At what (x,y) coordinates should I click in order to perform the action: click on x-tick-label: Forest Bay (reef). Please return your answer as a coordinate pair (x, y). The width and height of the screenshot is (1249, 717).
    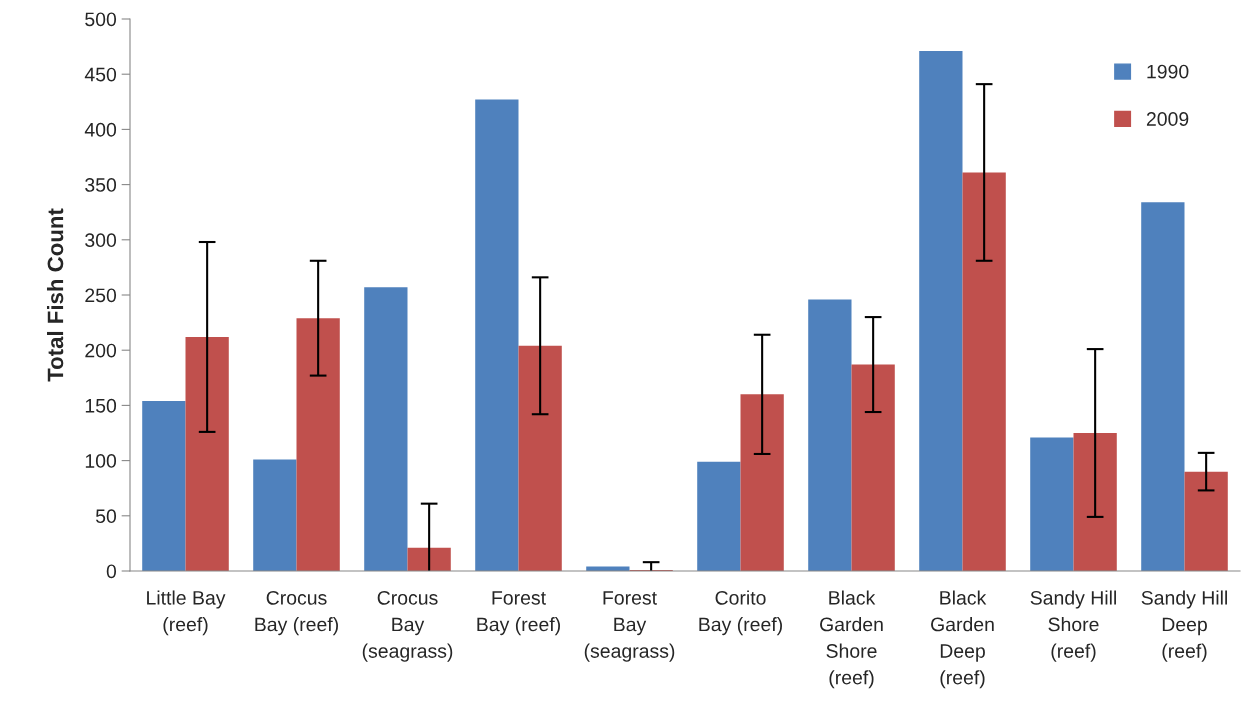
    Looking at the image, I should click on (518, 613).